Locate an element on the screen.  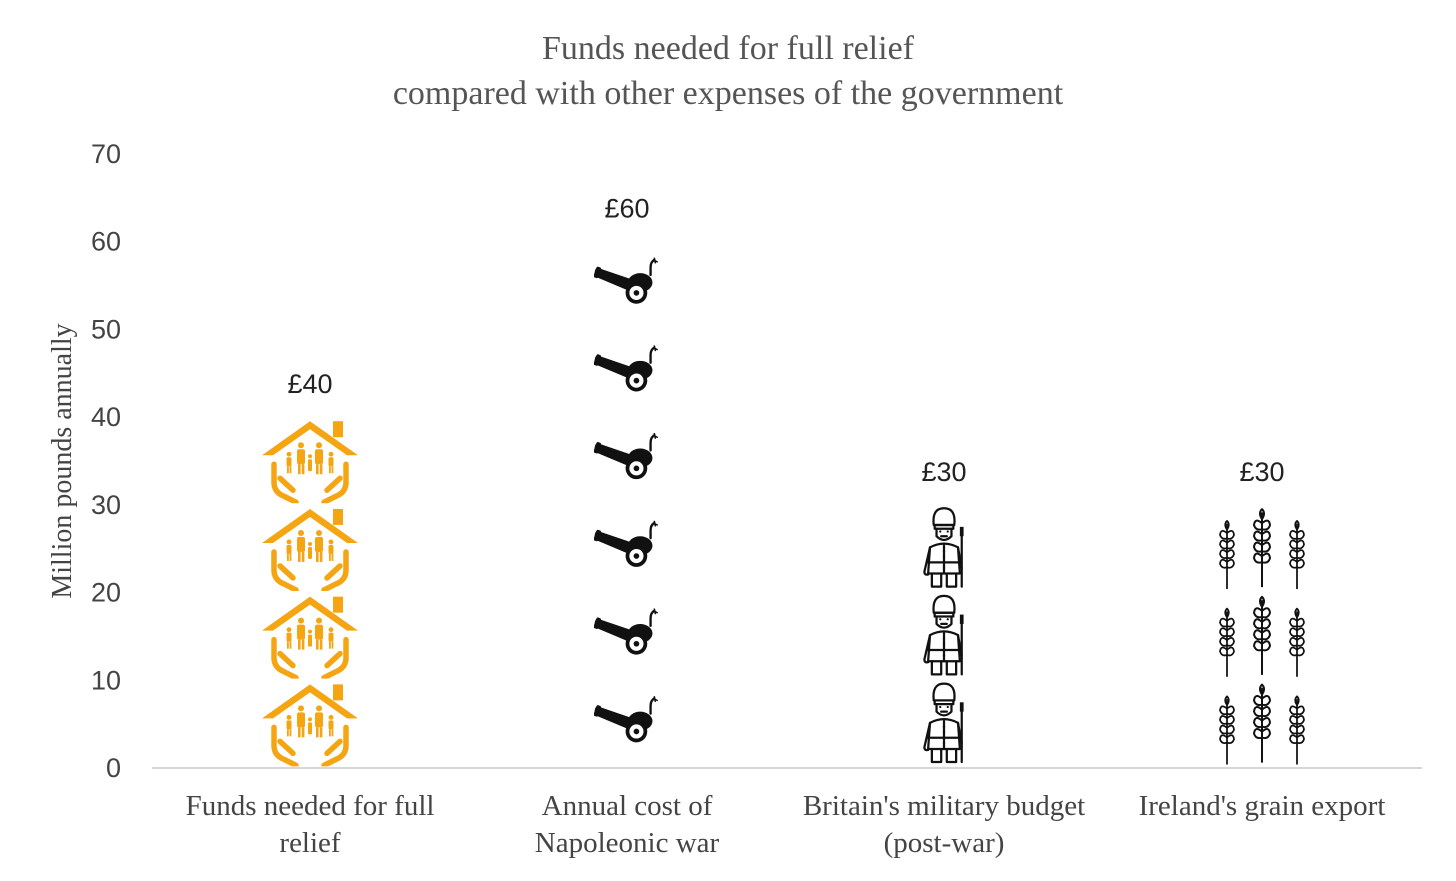
category-label-line: Funds needed for full is located at coordinates (310, 806).